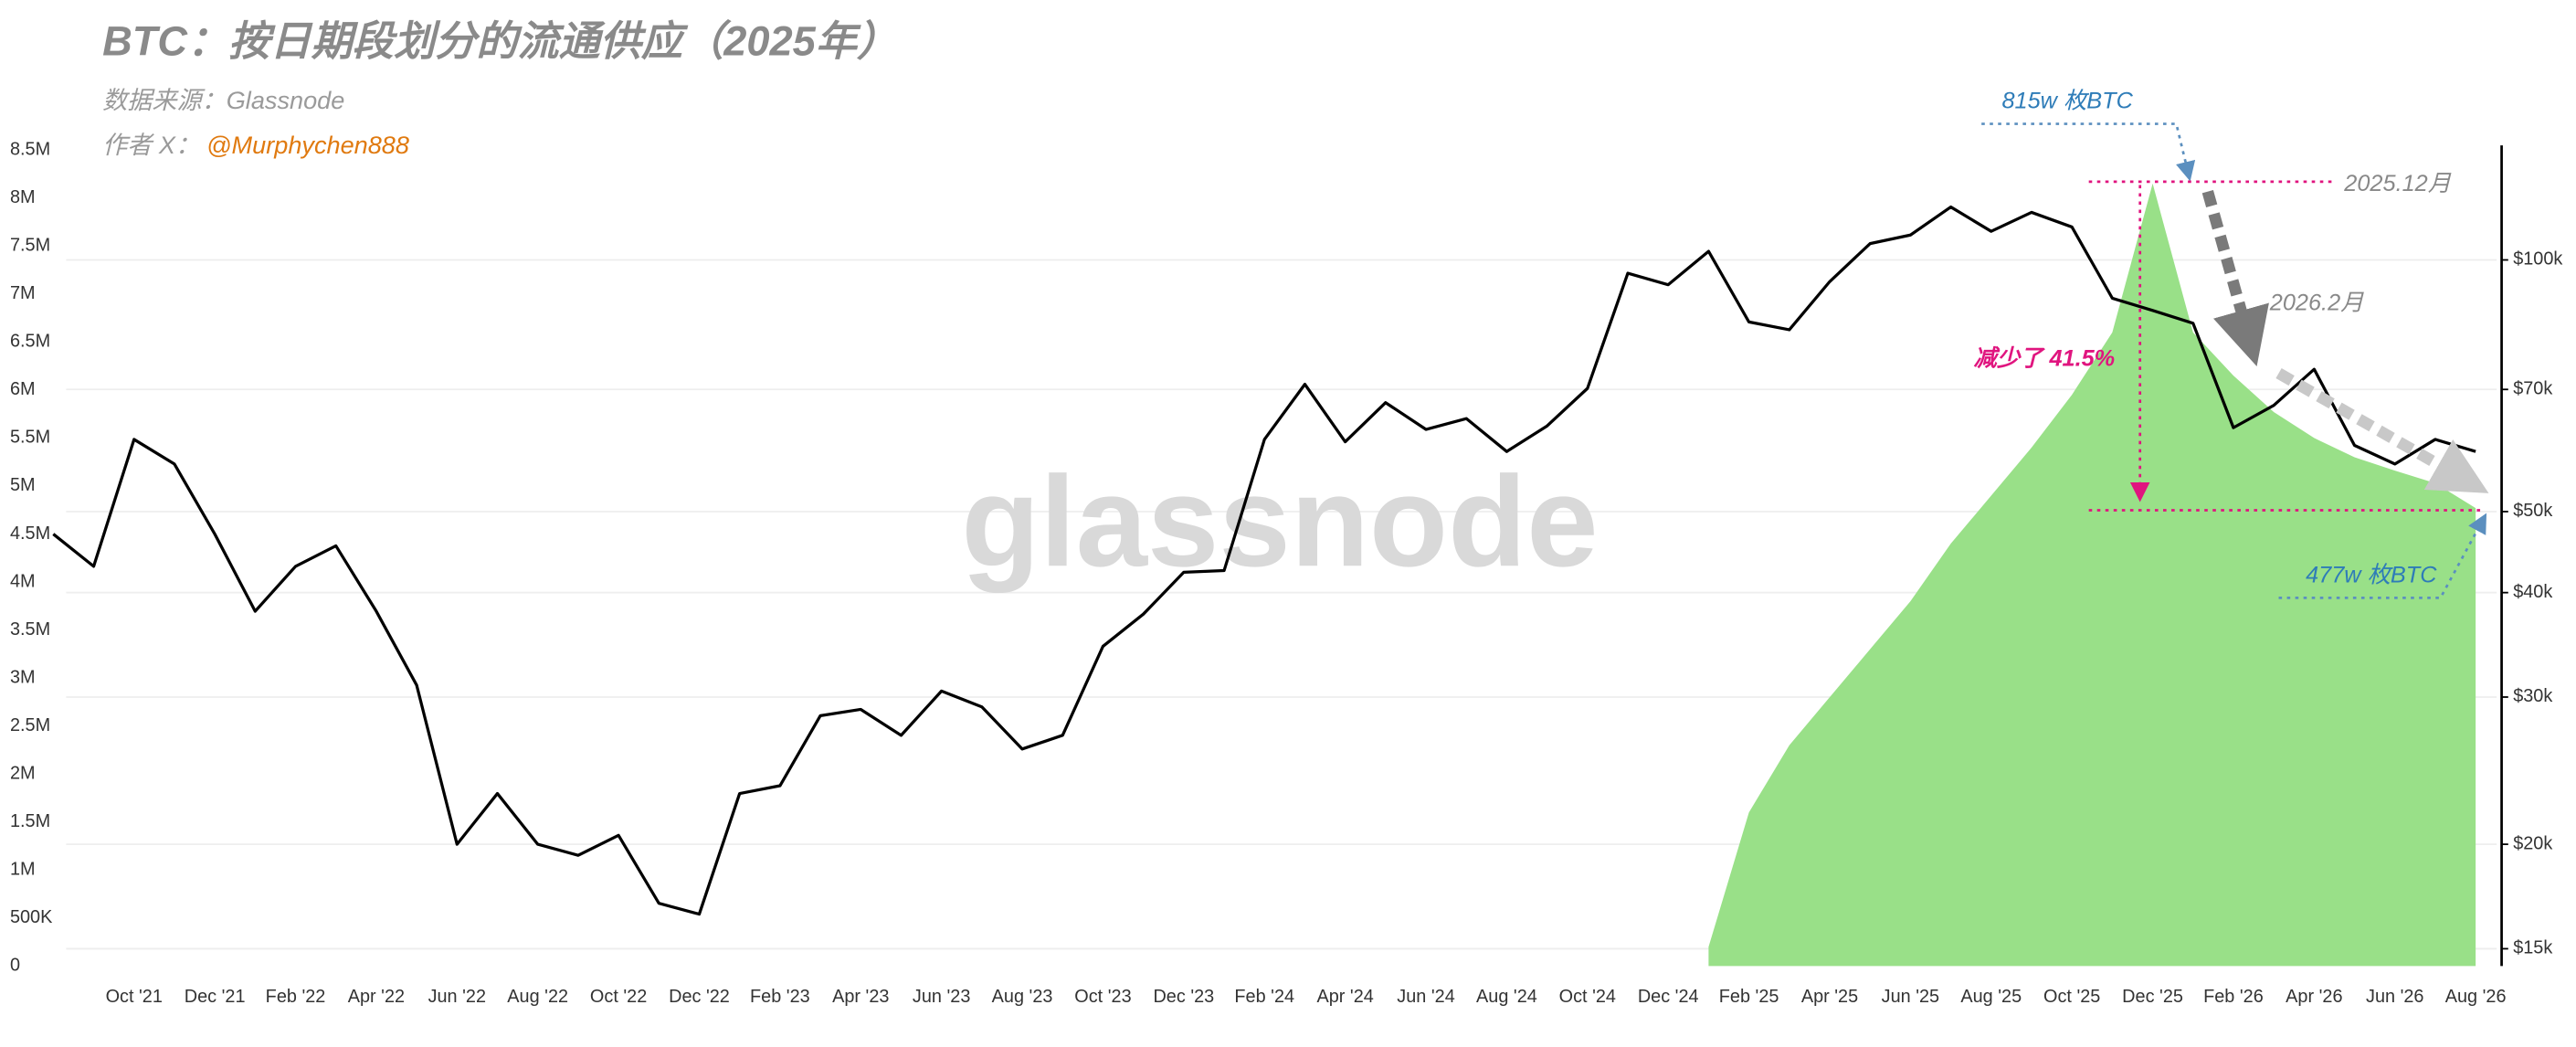 The height and width of the screenshot is (1047, 2576). What do you see at coordinates (23, 485) in the screenshot?
I see `y-tick-label: 5M` at bounding box center [23, 485].